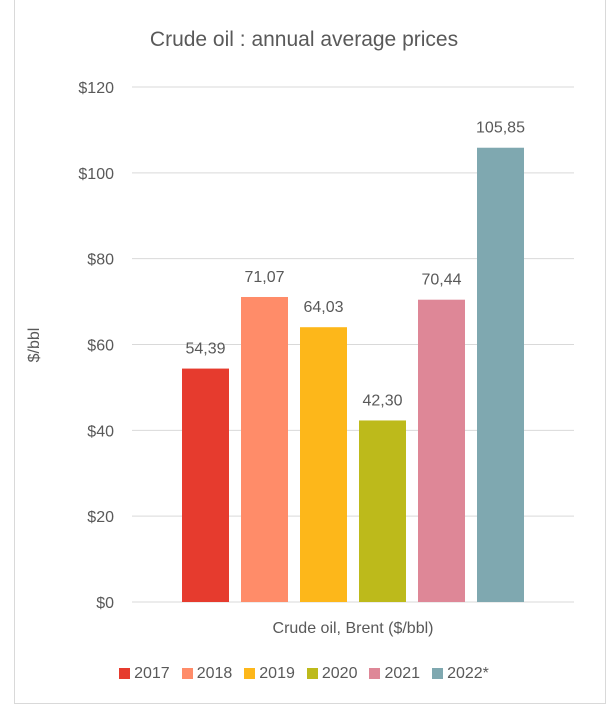  I want to click on legend-label: 2021, so click(402, 673).